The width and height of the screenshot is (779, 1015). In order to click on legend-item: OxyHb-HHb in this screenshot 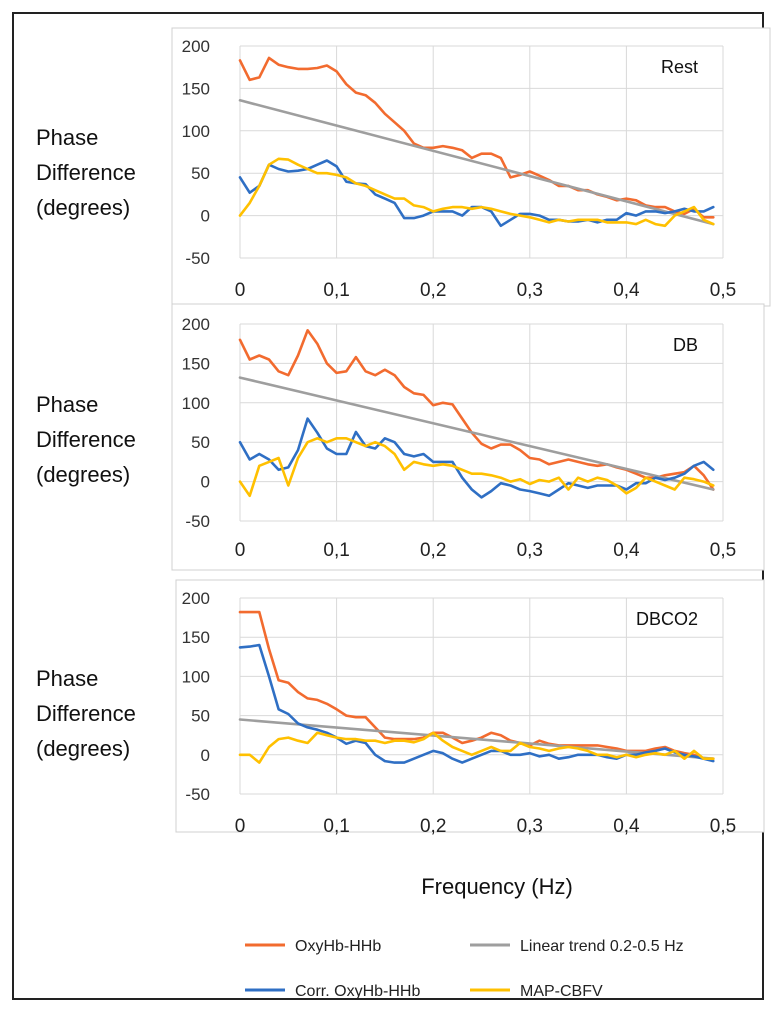, I will do `click(313, 946)`.